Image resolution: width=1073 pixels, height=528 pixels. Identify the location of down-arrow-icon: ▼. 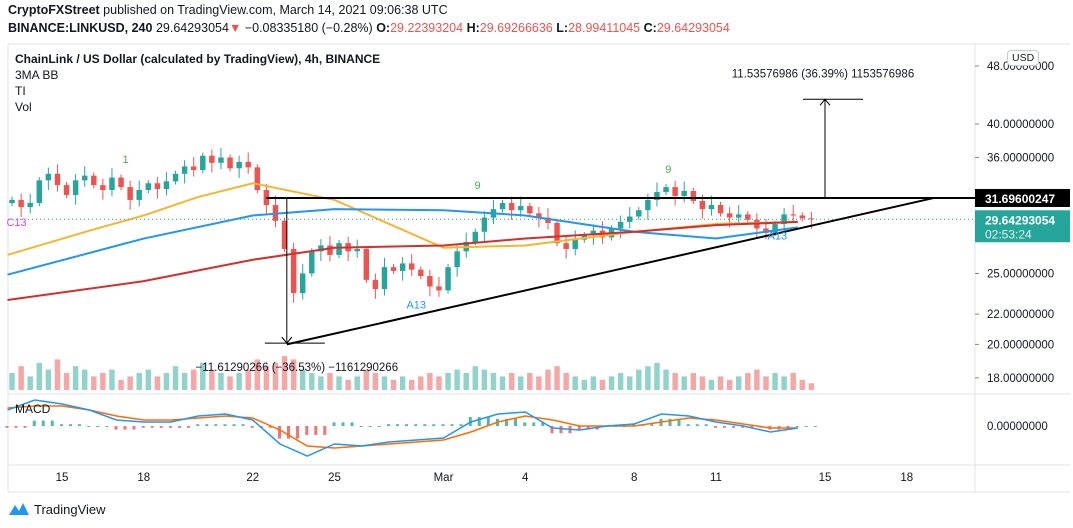
(235, 28).